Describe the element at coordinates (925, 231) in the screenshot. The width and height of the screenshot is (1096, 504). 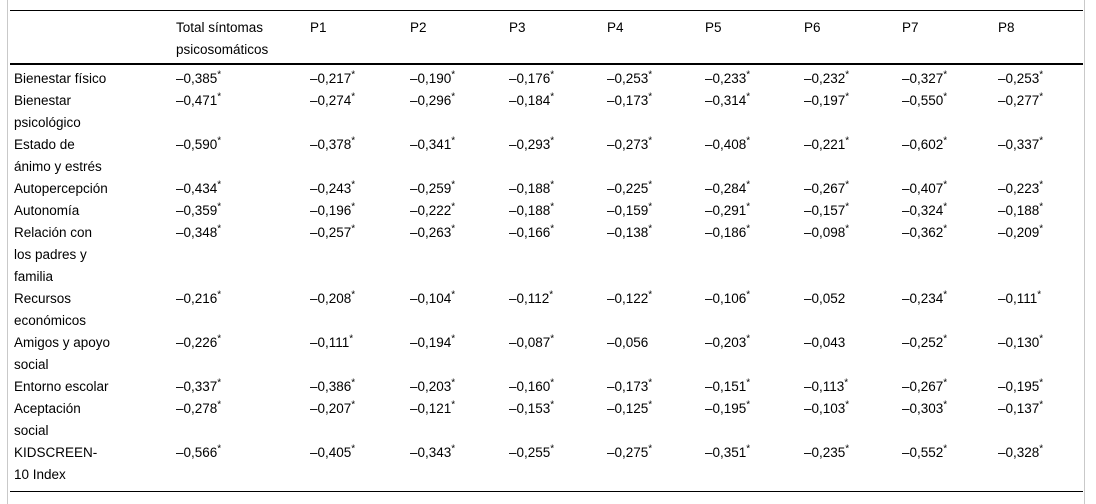
I see `correlation-cell: –0,362*` at that location.